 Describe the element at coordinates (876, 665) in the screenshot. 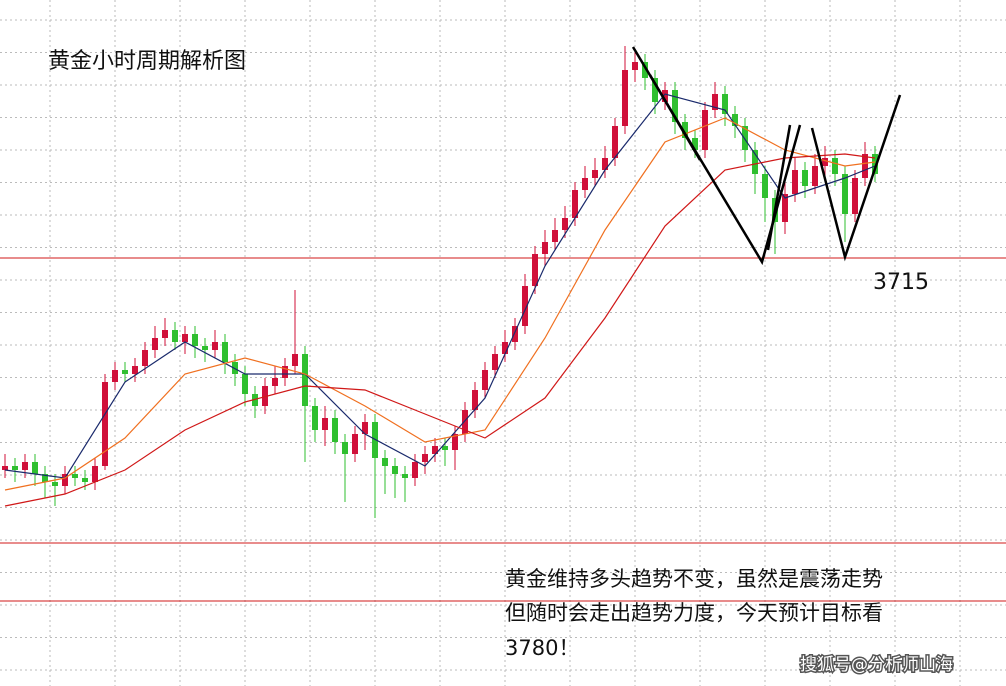

I see `watermark: 搜狐号@分析师山海` at that location.